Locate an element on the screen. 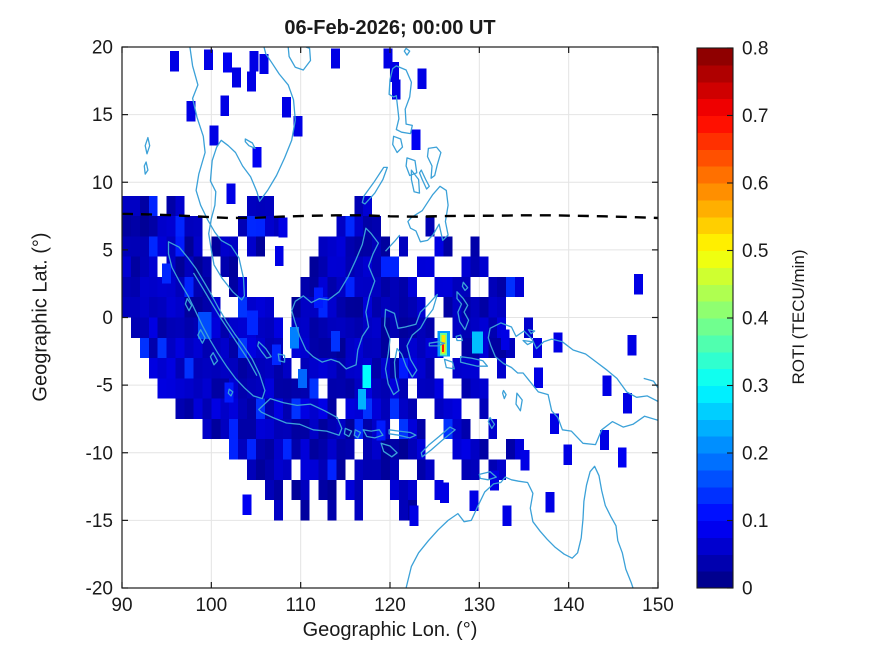  coastline-melville is located at coordinates (487, 476).